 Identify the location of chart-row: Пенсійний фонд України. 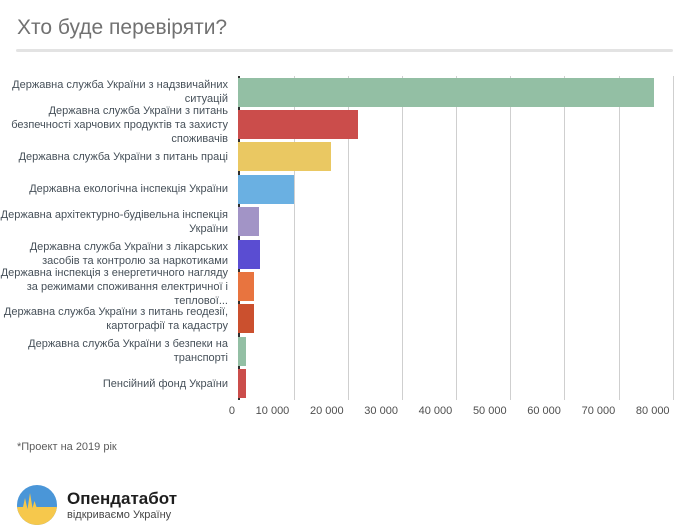
(345, 384).